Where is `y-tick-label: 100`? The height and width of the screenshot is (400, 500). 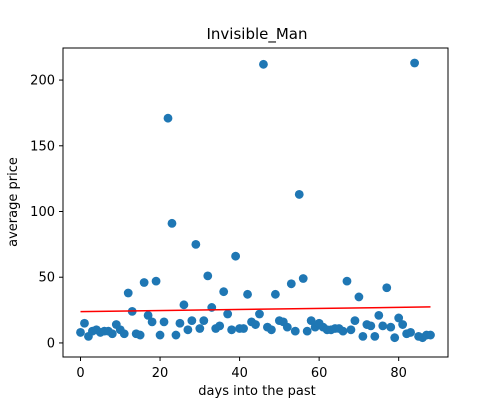
y-tick-label: 100 is located at coordinates (42, 212).